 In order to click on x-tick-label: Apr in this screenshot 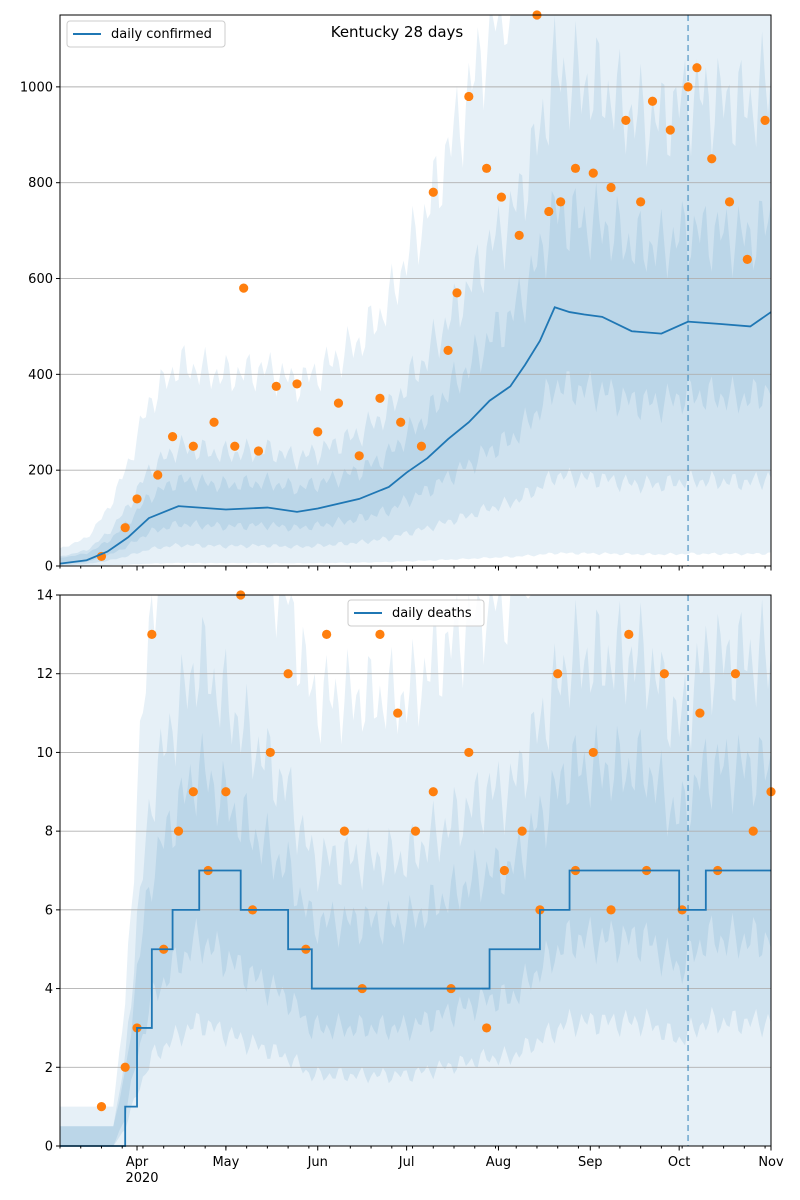, I will do `click(137, 1162)`.